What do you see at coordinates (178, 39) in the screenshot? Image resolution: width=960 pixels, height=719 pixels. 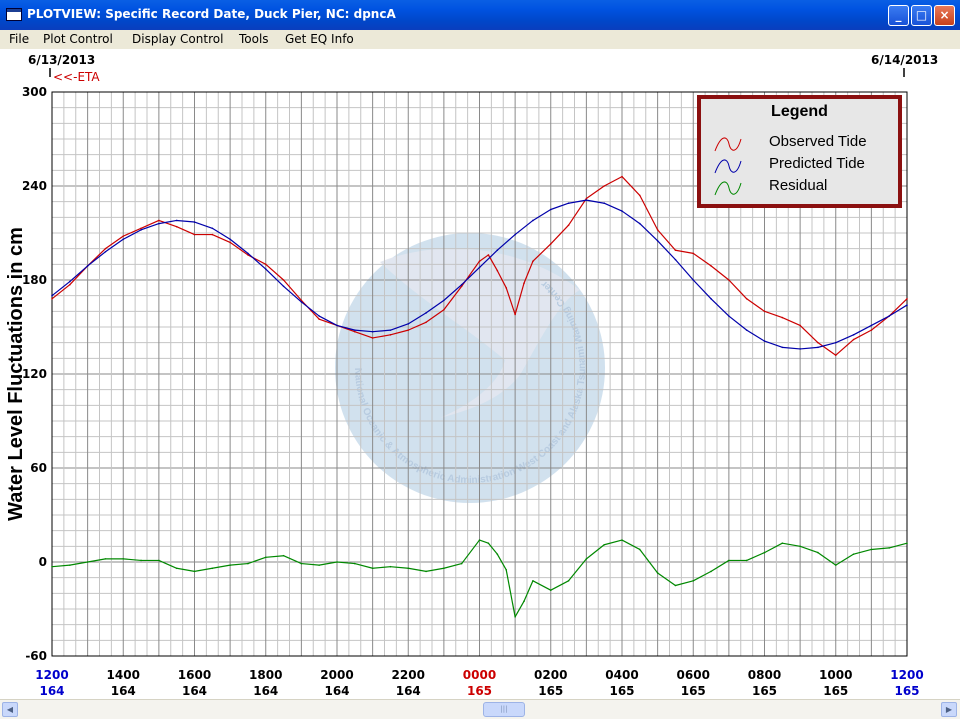 I see `menu-display-control: Display Control` at bounding box center [178, 39].